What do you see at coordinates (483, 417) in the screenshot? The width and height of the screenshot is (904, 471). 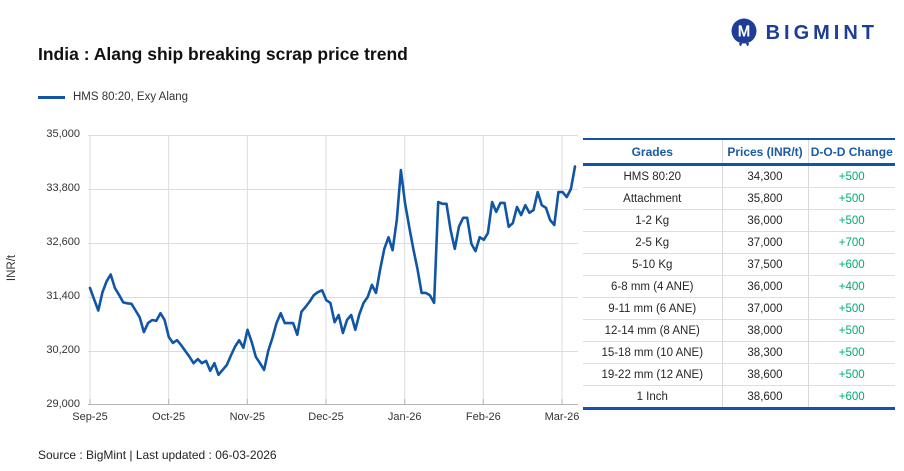 I see `x-tick-label: Feb-26` at bounding box center [483, 417].